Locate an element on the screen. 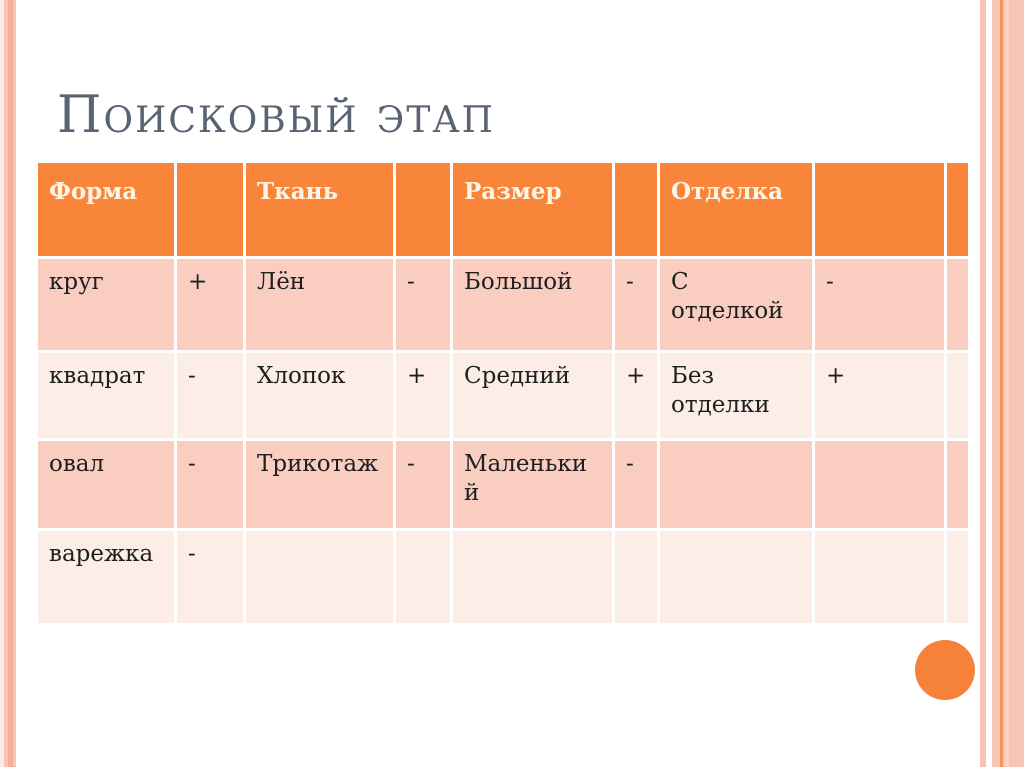 This screenshot has width=1024, height=767. table-cell: С отделкой is located at coordinates (736, 304).